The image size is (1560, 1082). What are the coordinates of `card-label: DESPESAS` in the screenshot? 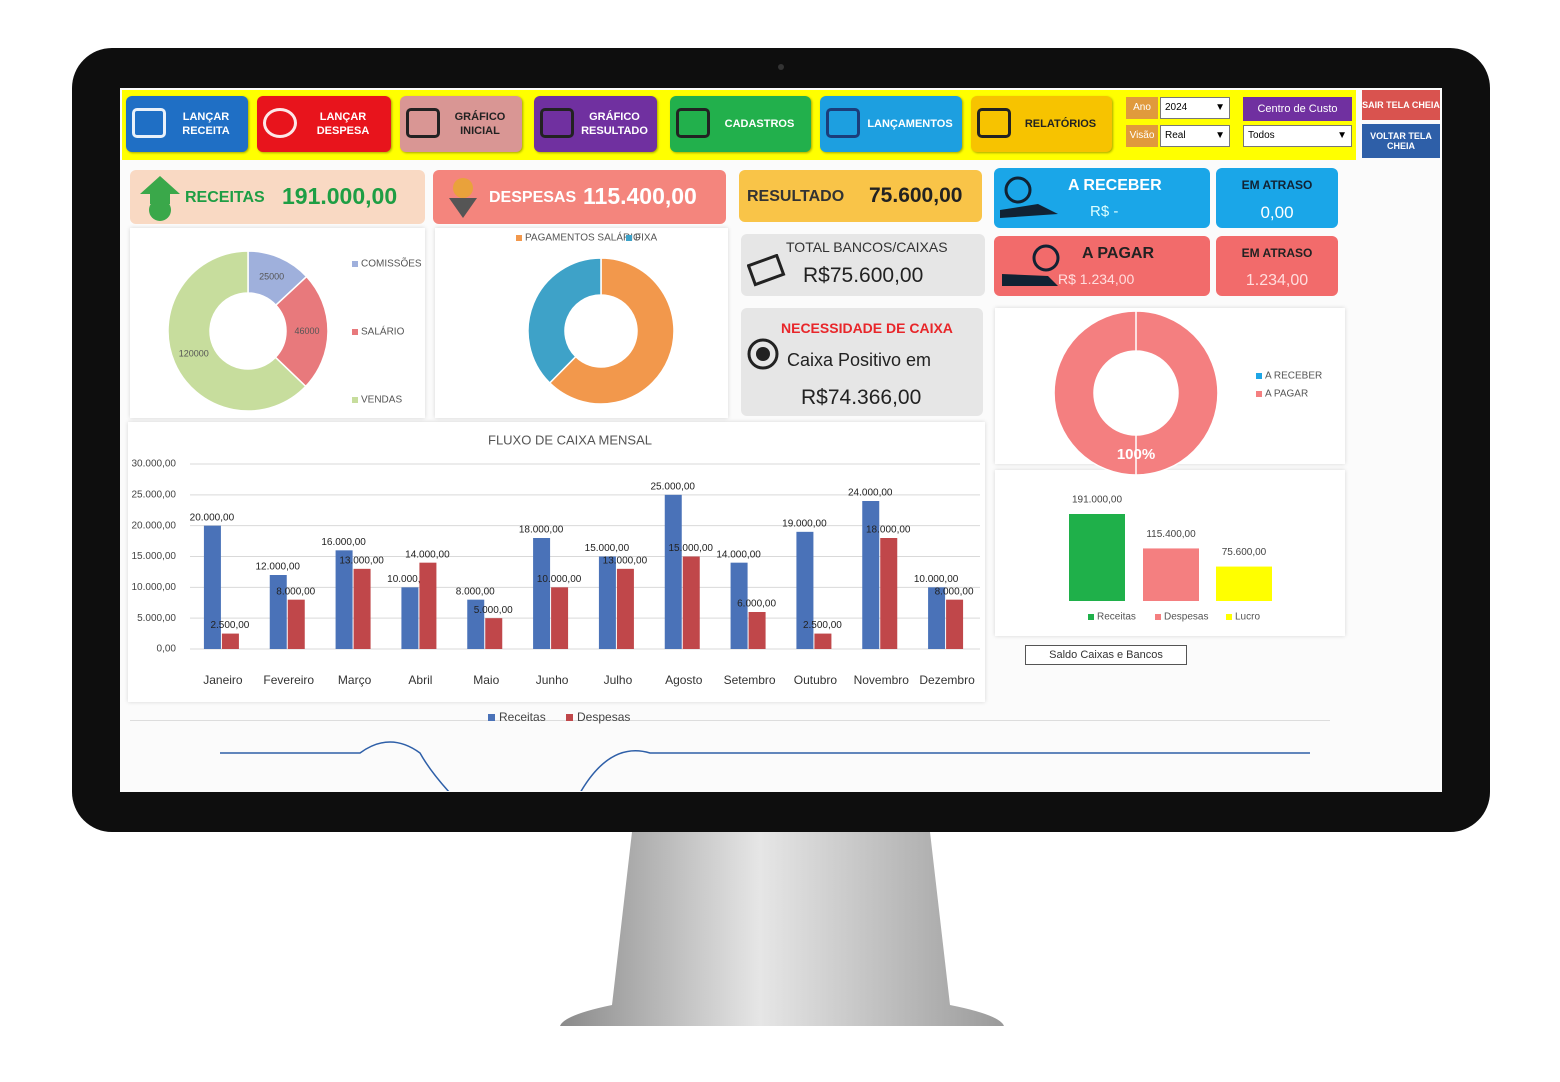 It's located at (533, 197).